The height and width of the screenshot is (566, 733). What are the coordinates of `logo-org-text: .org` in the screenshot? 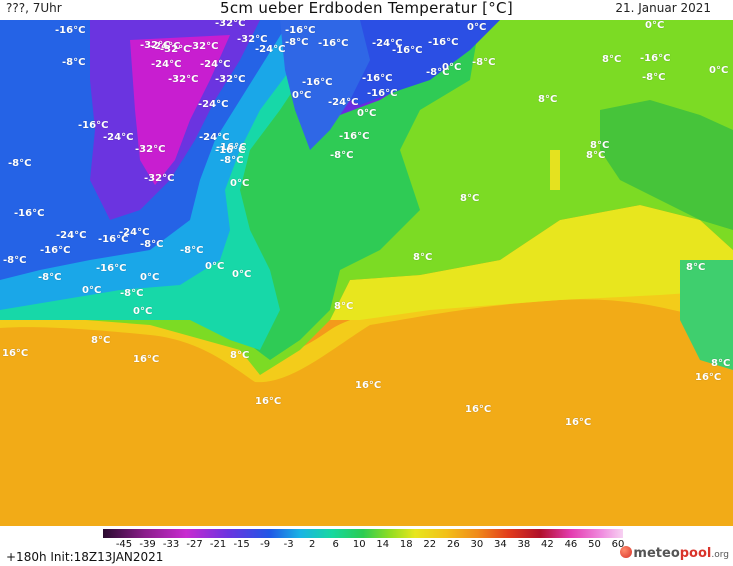 It's located at (720, 555).